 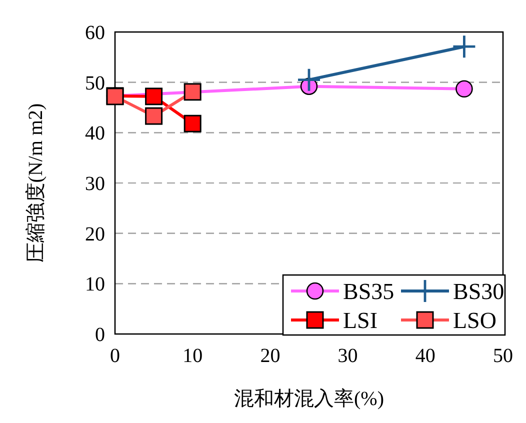 What do you see at coordinates (425, 356) in the screenshot?
I see `x-tick-label: 40` at bounding box center [425, 356].